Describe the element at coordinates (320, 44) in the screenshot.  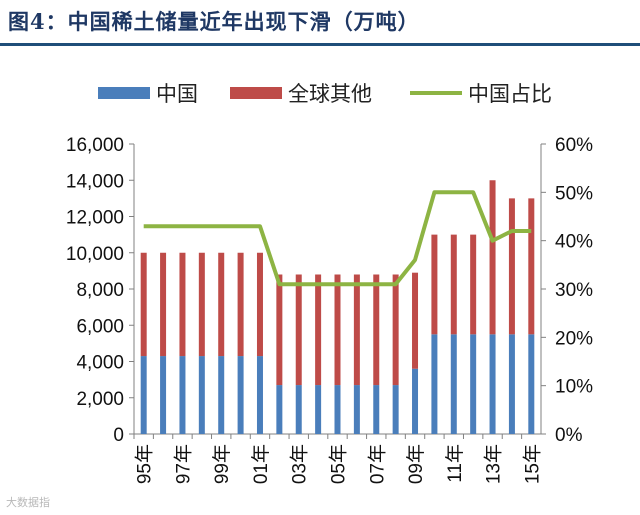
I see `title-rule` at that location.